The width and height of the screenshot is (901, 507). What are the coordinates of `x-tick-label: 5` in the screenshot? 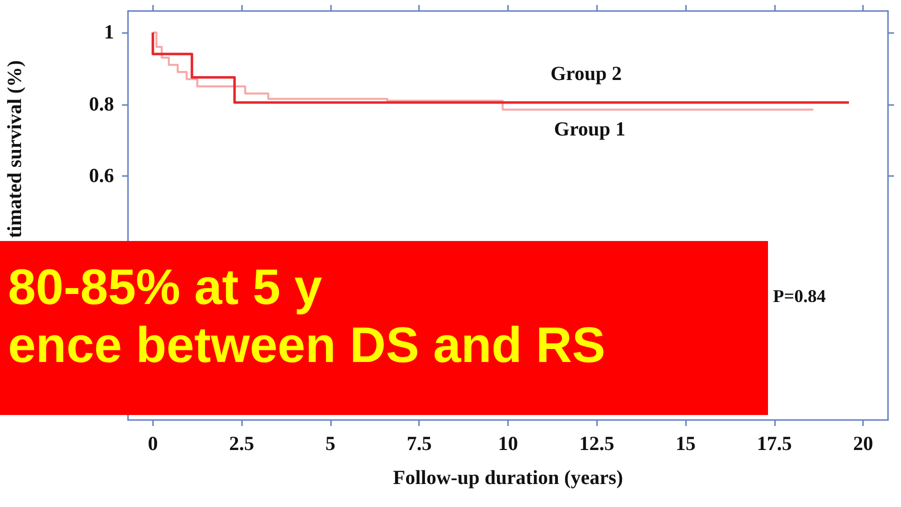 It's located at (330, 444).